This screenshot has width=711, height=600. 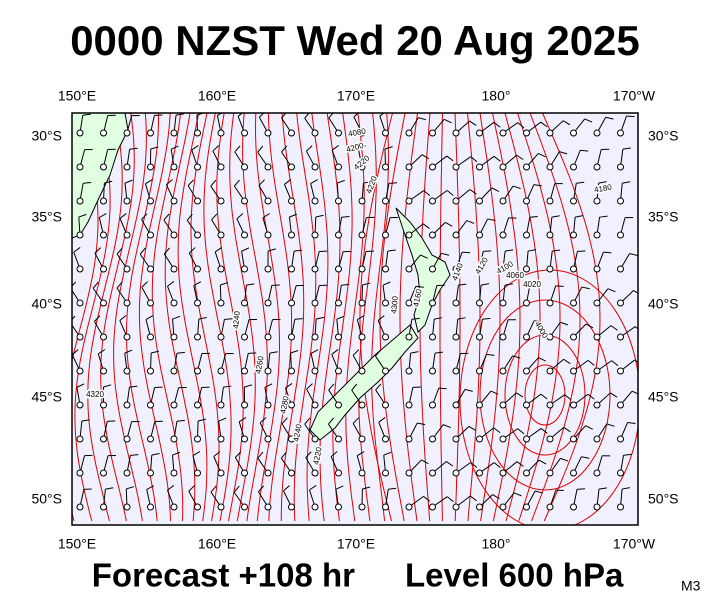 I want to click on contour-label: 4240, so click(x=236, y=319).